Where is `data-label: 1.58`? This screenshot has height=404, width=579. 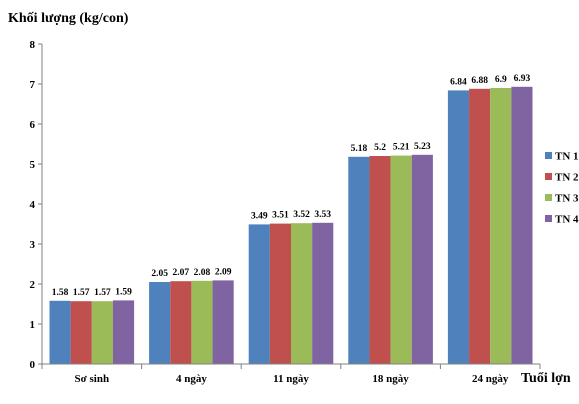 data-label: 1.58 is located at coordinates (60, 293).